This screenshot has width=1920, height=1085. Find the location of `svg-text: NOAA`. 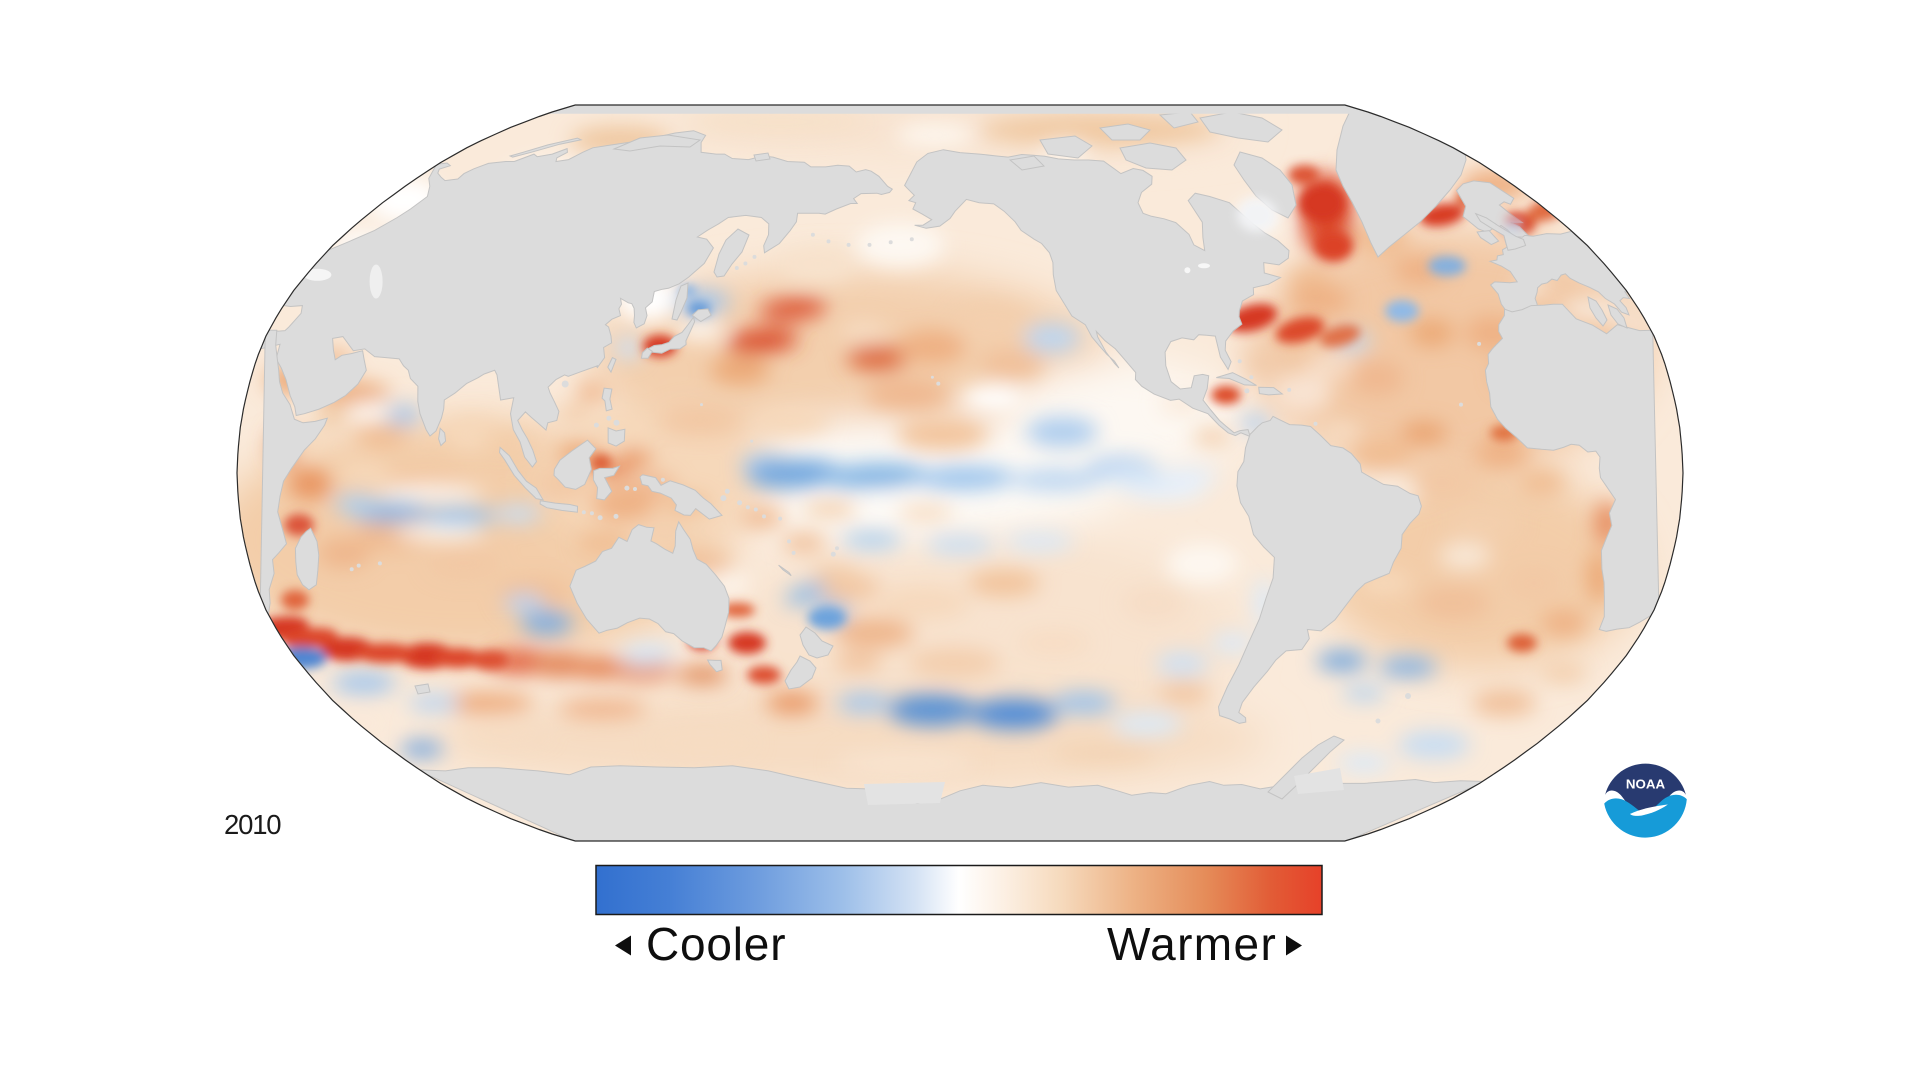

svg-text: NOAA is located at coordinates (1646, 784).